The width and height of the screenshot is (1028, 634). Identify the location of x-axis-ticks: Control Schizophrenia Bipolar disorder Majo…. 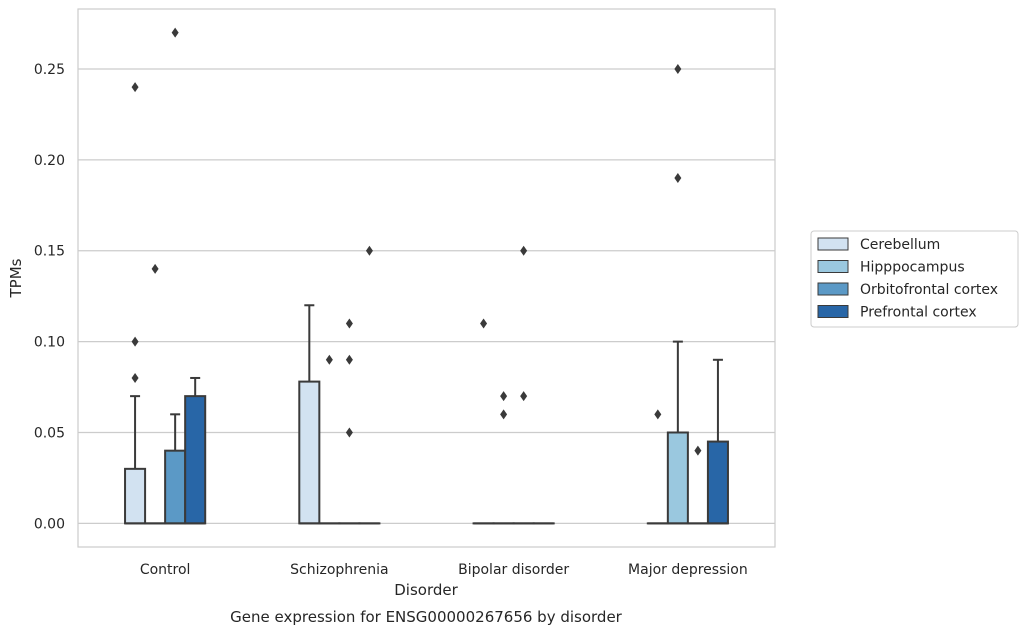
(444, 570).